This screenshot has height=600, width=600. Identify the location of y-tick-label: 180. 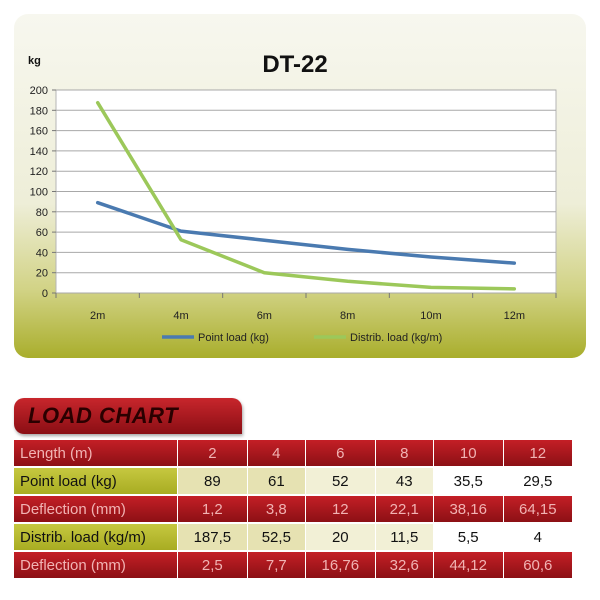
(39, 111).